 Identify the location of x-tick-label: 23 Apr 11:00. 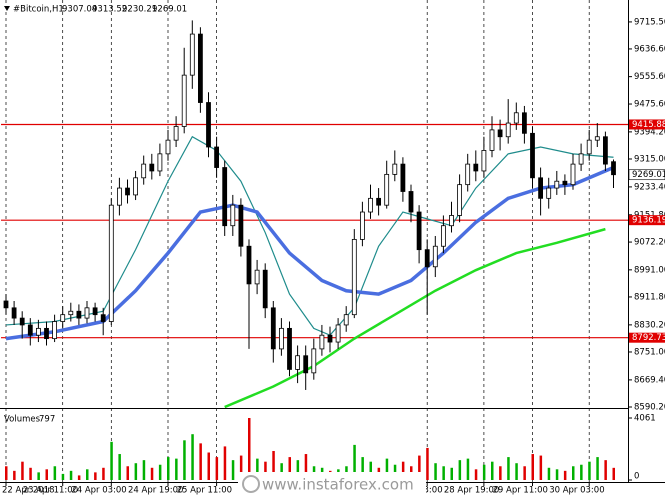
(50, 491).